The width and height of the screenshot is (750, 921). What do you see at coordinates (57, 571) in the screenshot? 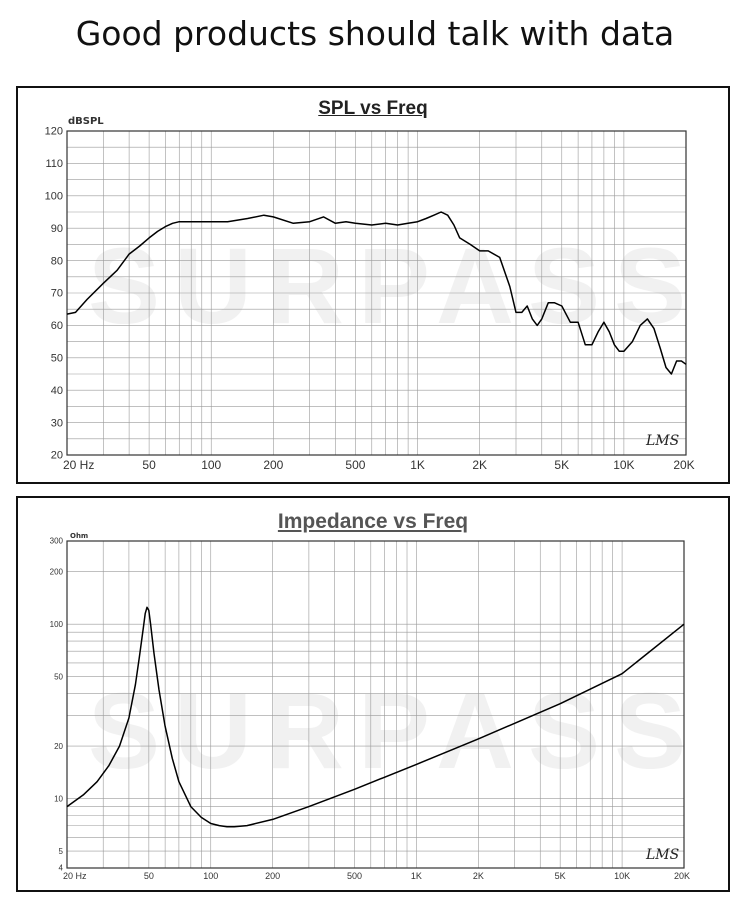
I see `y-tick-label: 200` at bounding box center [57, 571].